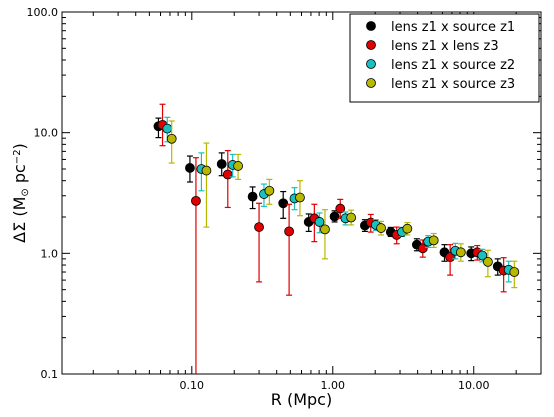 This screenshot has width=554, height=417. What do you see at coordinates (50, 374) in the screenshot?
I see `y-tick-label: 0.1` at bounding box center [50, 374].